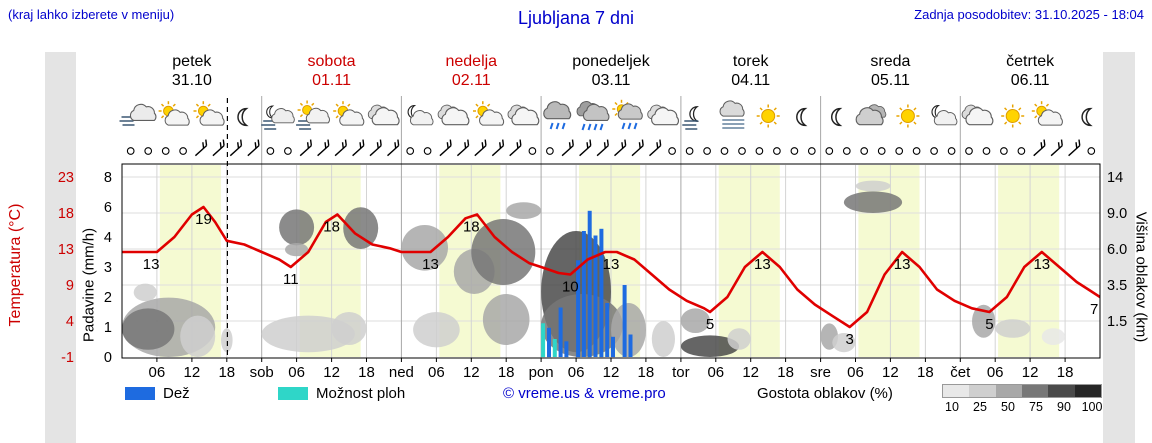 This screenshot has height=443, width=1152. I want to click on day-date: 01.11, so click(331, 80).